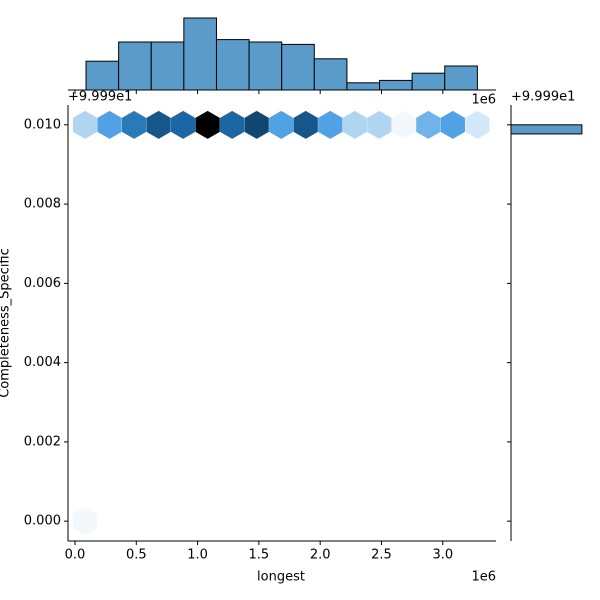 Image resolution: width=600 pixels, height=600 pixels. Describe the element at coordinates (42, 362) in the screenshot. I see `y-tick-label: 0.004` at that location.